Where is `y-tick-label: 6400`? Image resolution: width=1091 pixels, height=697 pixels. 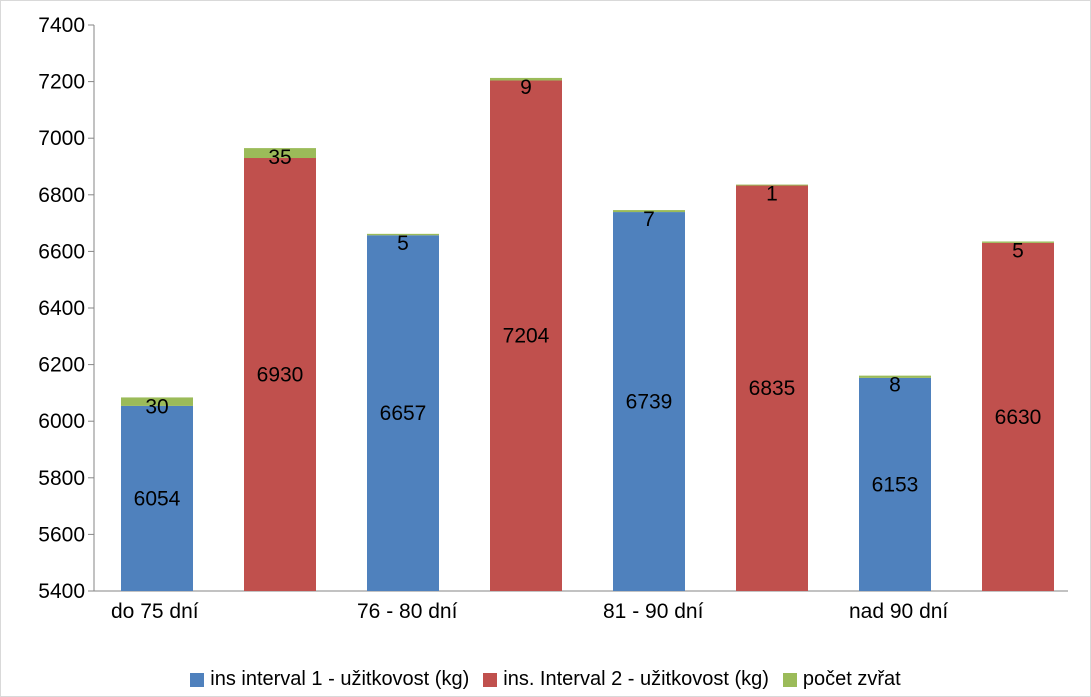 y-tick-label: 6400 is located at coordinates (61, 308).